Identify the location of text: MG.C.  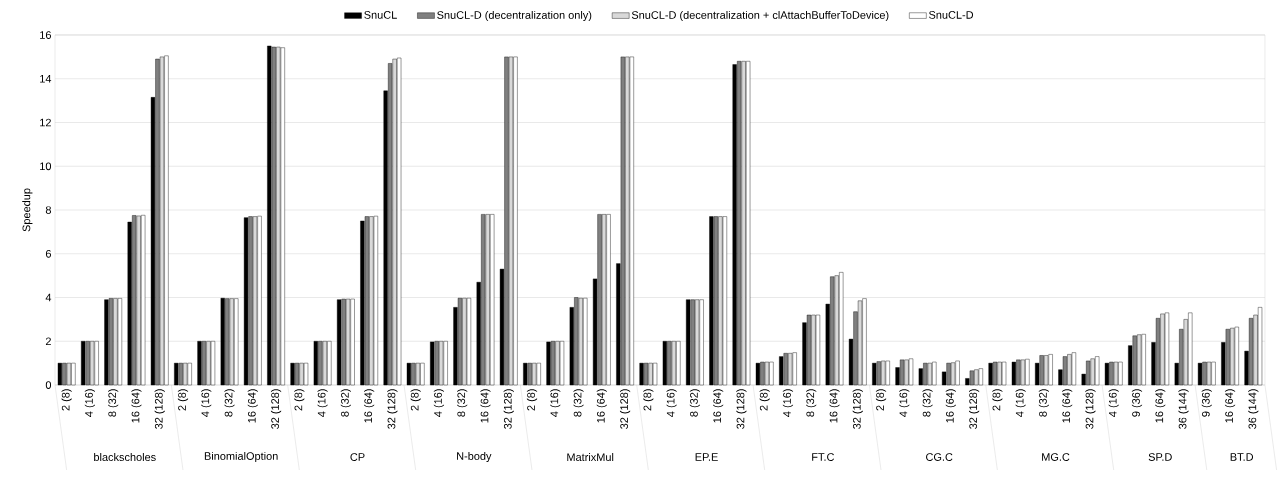
(1056, 457).